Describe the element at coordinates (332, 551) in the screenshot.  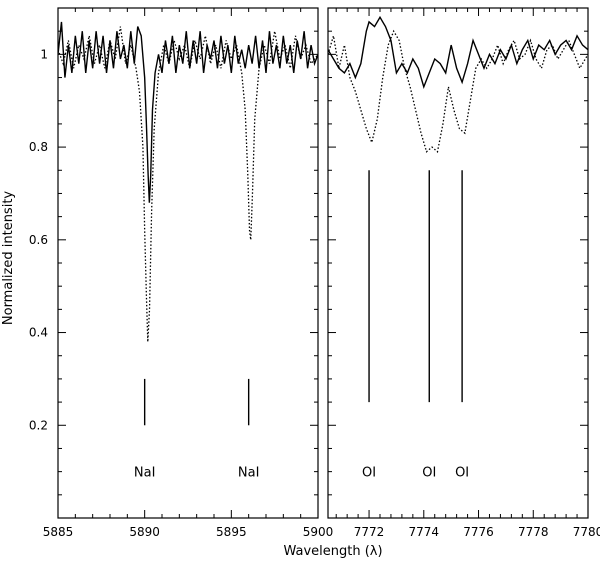
I see `x-axis-label: Wavelength (λ)` at that location.